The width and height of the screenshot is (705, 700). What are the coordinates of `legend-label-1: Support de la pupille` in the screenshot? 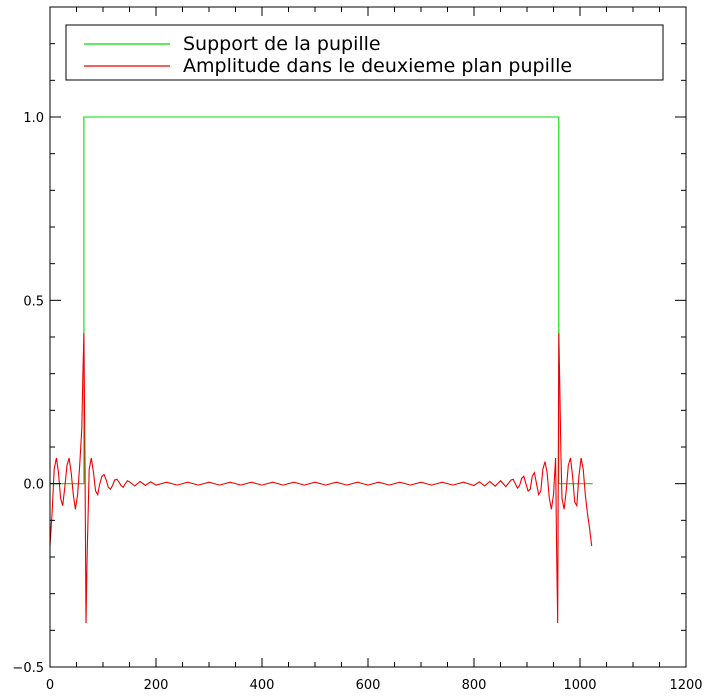 It's located at (282, 44).